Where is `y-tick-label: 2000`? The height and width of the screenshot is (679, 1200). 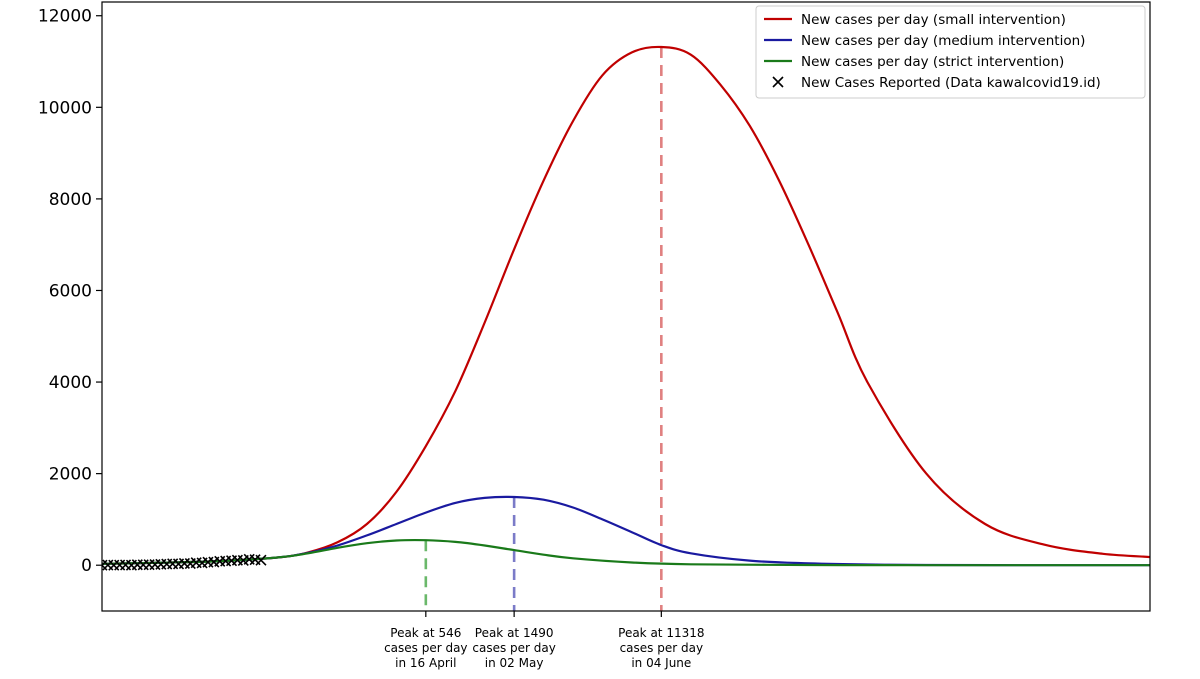
y-tick-label: 2000 is located at coordinates (70, 475).